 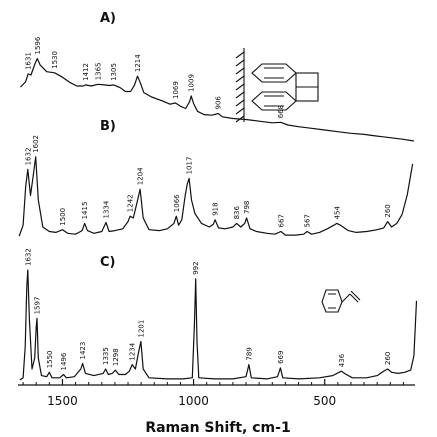 I want to click on peak-label-b-1204: 1204, so click(x=141, y=176).